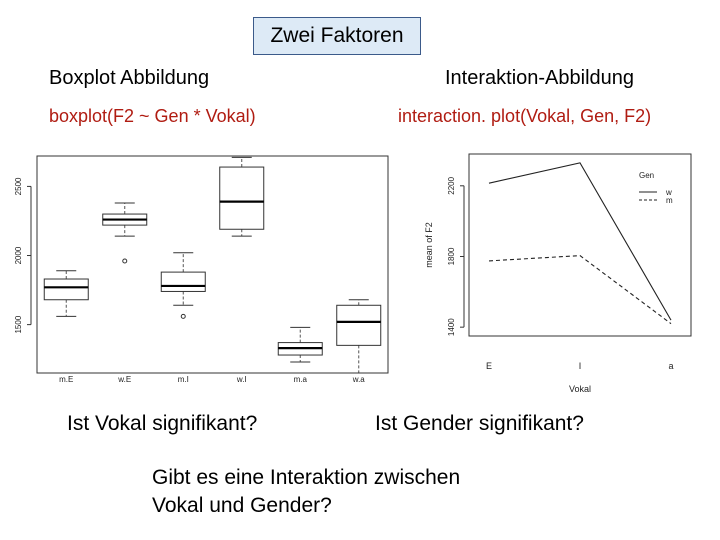 The image size is (720, 540). I want to click on question-interaction-line2: Vokal und Gender?, so click(242, 505).